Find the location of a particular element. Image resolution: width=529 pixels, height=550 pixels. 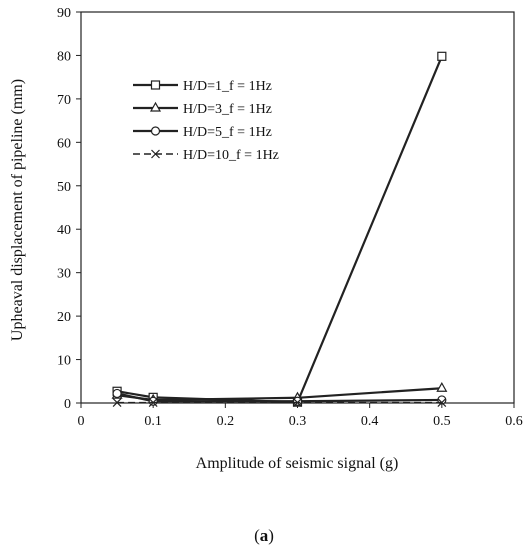

x-axis-title: Amplitude of seismic signal (g) is located at coordinates (297, 463).